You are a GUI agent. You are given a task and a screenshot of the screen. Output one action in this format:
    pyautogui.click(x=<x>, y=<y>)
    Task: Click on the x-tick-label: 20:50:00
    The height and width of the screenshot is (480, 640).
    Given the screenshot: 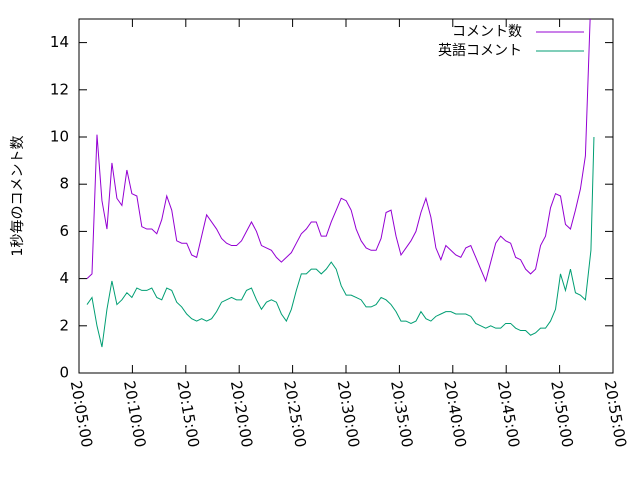 What is the action you would take?
    pyautogui.click(x=561, y=413)
    